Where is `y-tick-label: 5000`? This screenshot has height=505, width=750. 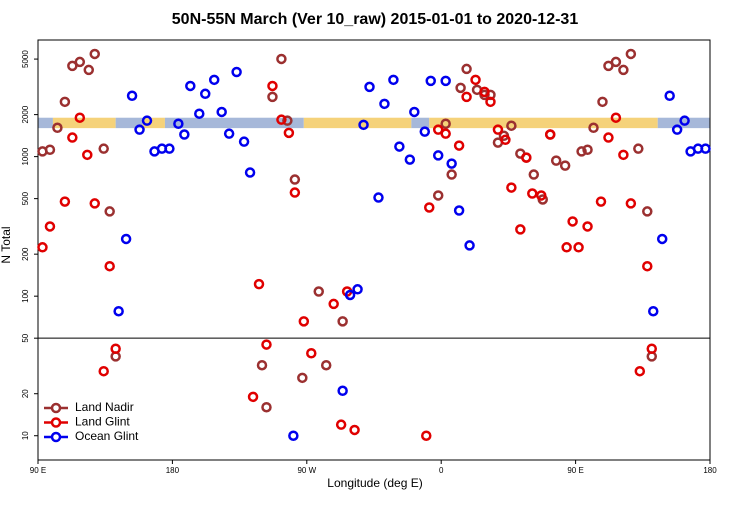 y-tick-label: 5000 is located at coordinates (25, 59).